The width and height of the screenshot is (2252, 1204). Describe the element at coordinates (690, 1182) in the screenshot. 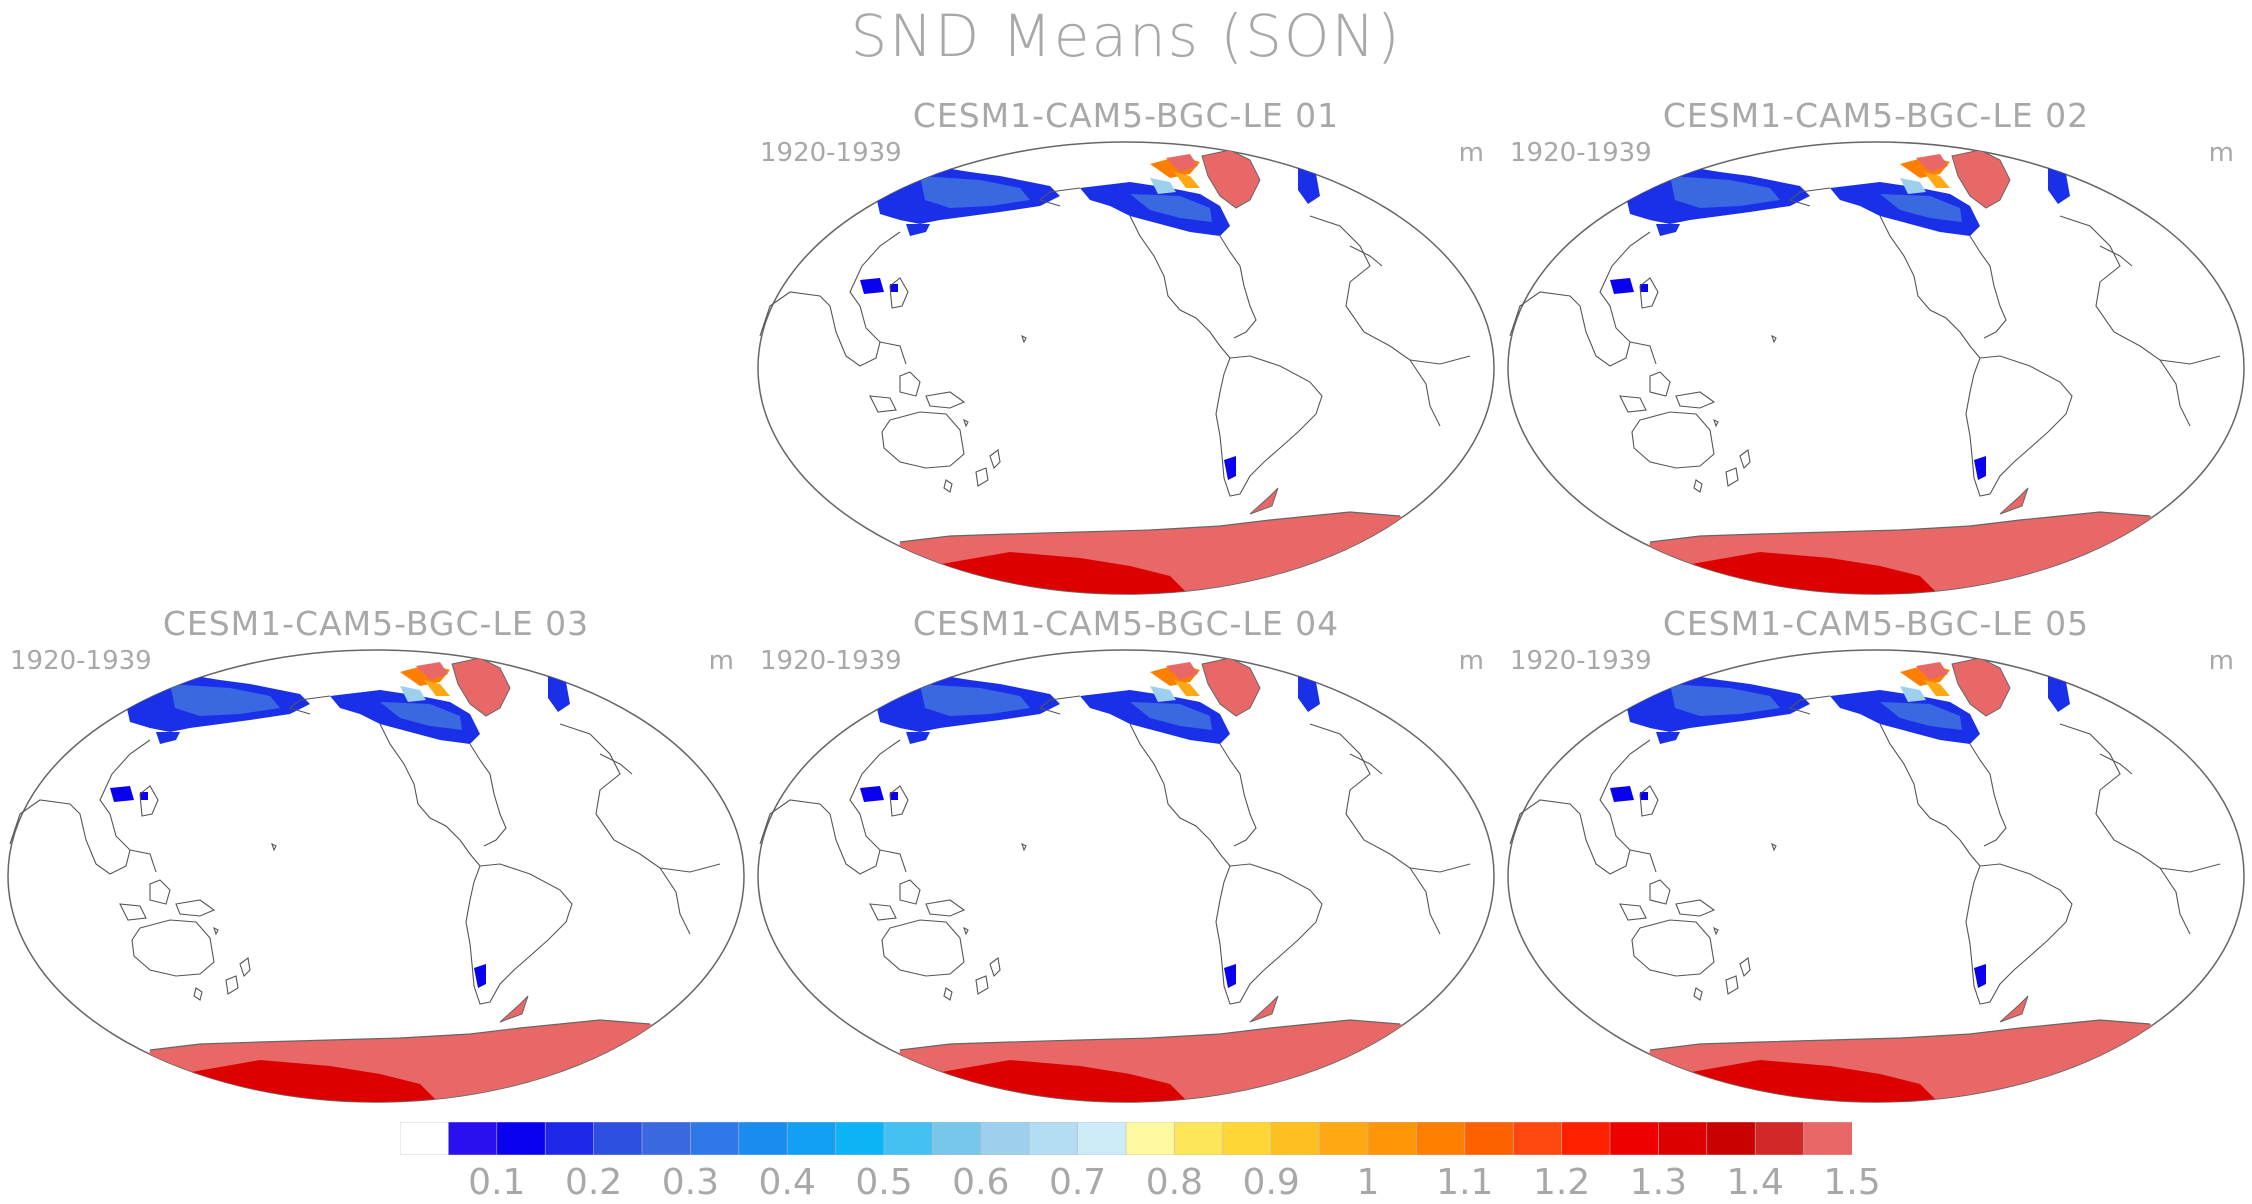

I see `colorbar-tick-label: 0.3` at that location.